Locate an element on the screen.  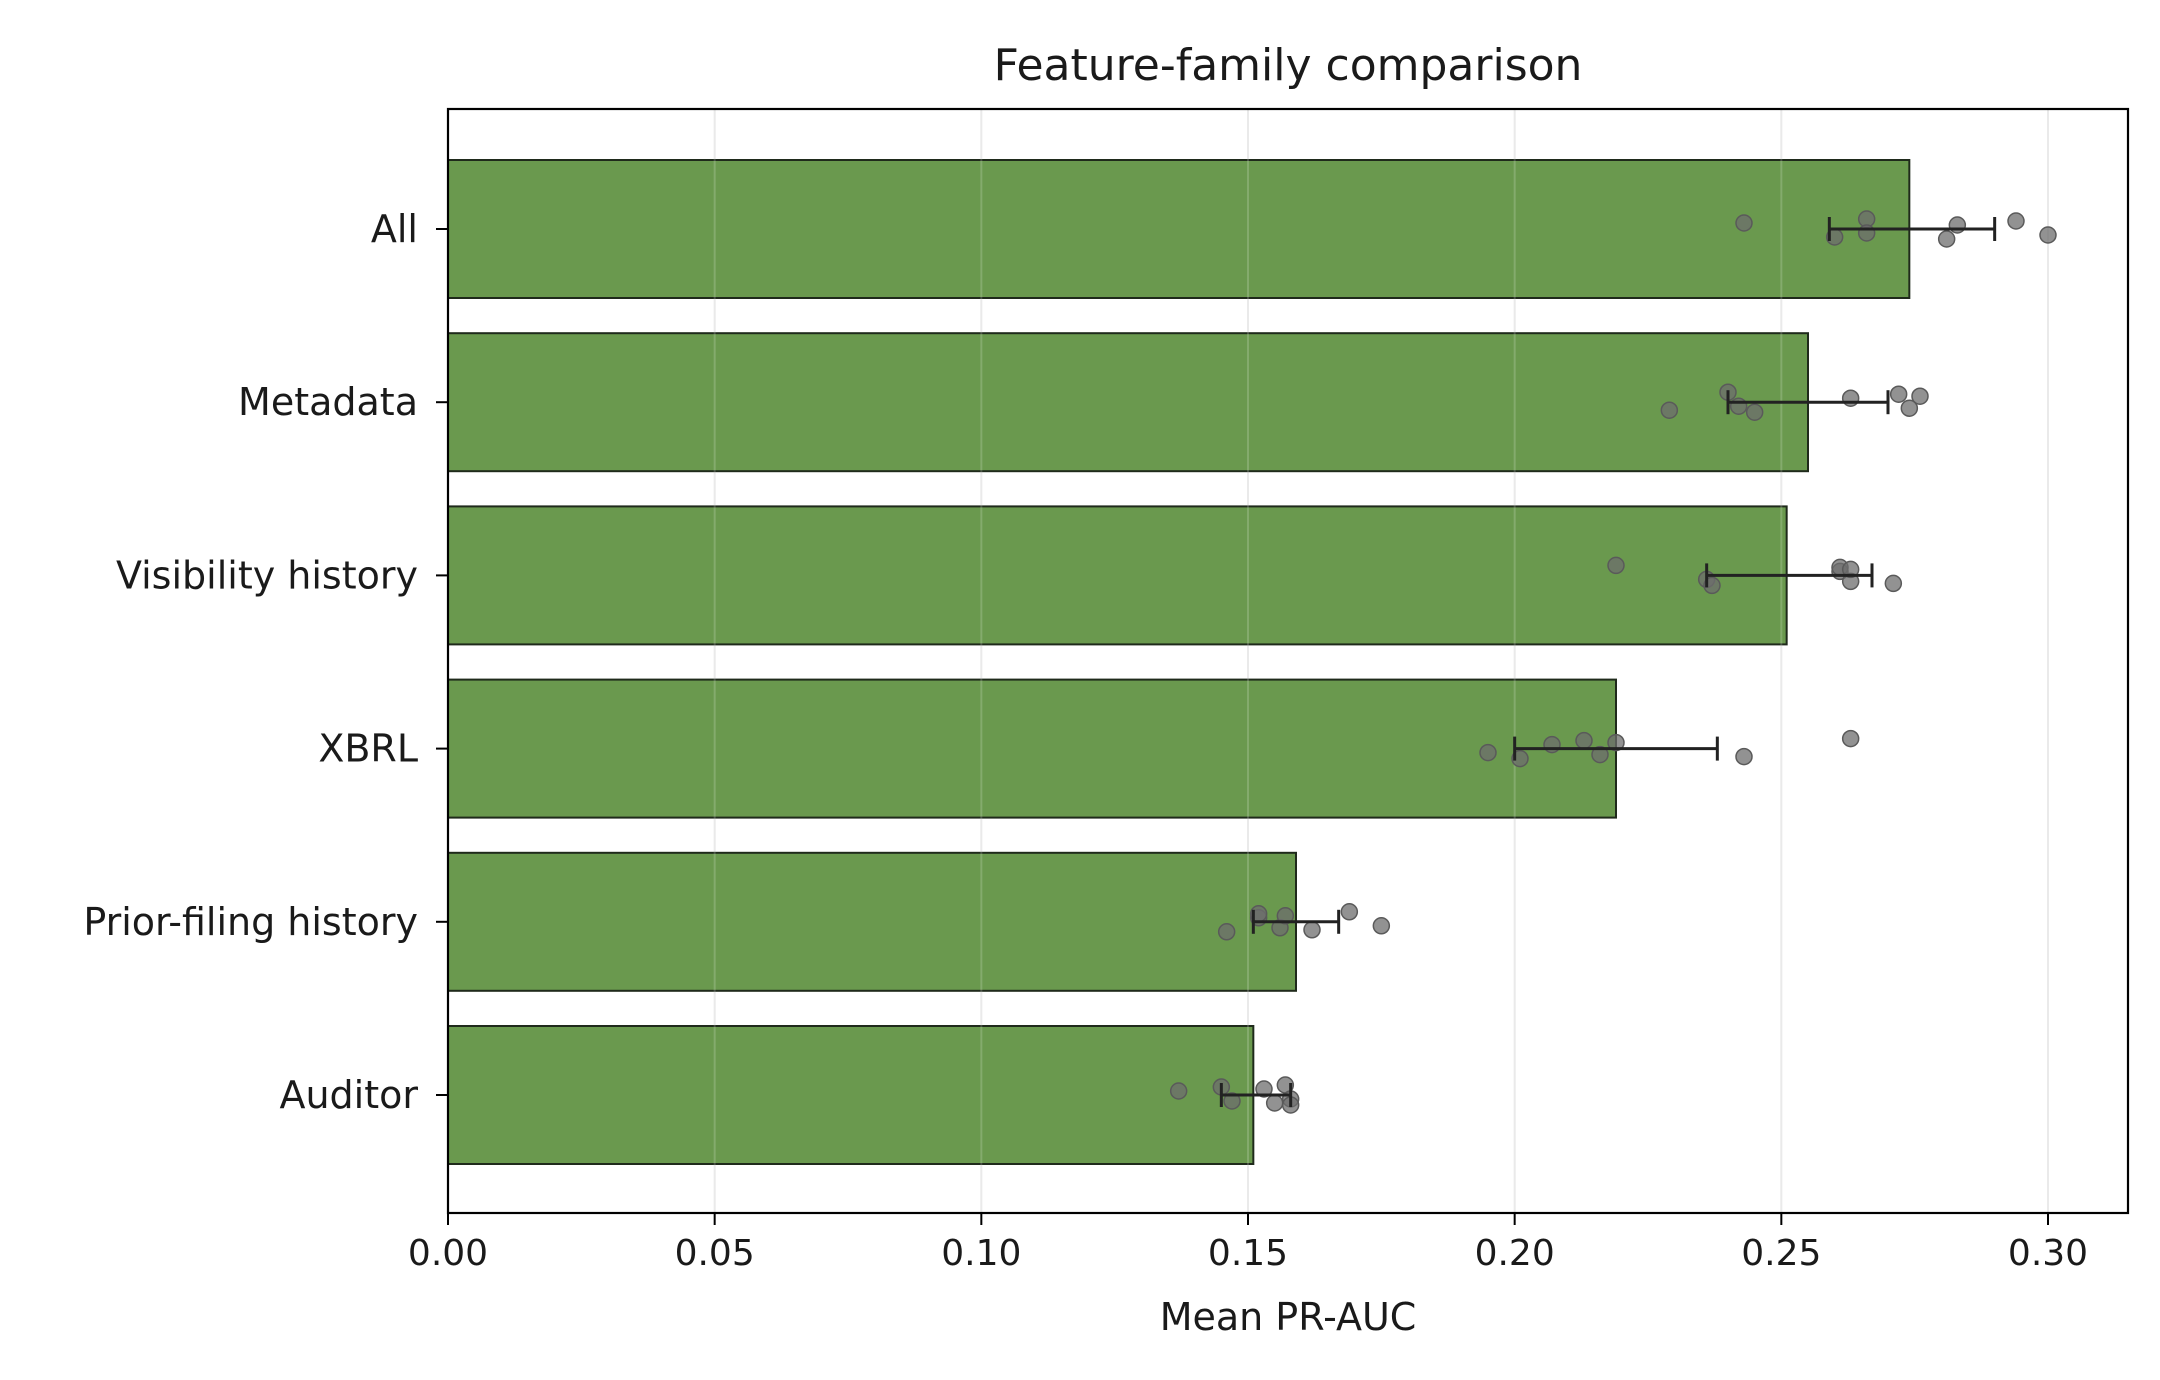
bar-xbrl is located at coordinates (1032, 748).